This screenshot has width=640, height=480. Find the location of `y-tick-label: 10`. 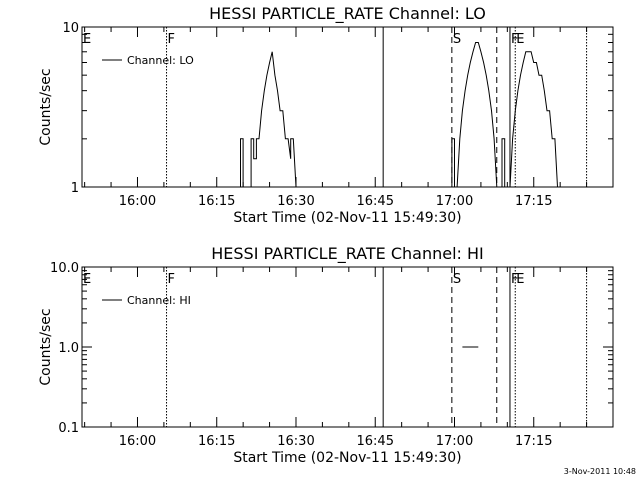

y-tick-label: 10 is located at coordinates (70, 28).